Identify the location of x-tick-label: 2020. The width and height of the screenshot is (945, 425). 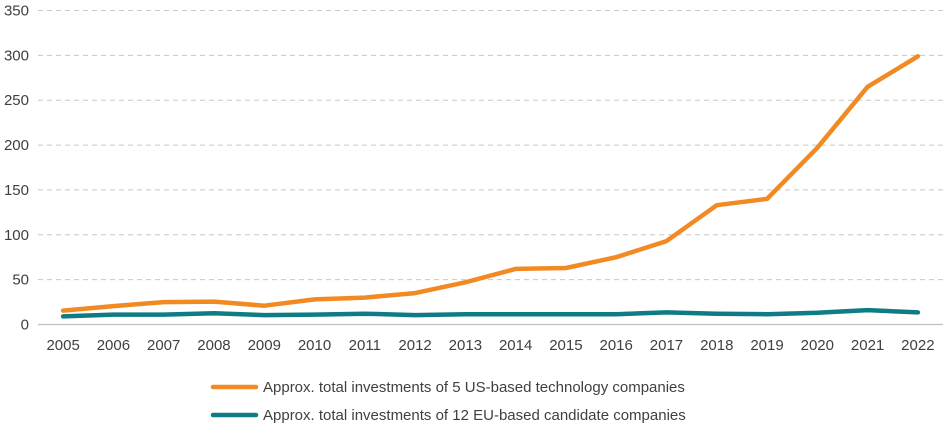
(817, 345).